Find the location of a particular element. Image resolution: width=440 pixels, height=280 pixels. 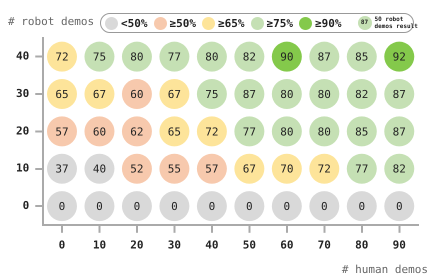

x-tick-label: 60 is located at coordinates (287, 245).